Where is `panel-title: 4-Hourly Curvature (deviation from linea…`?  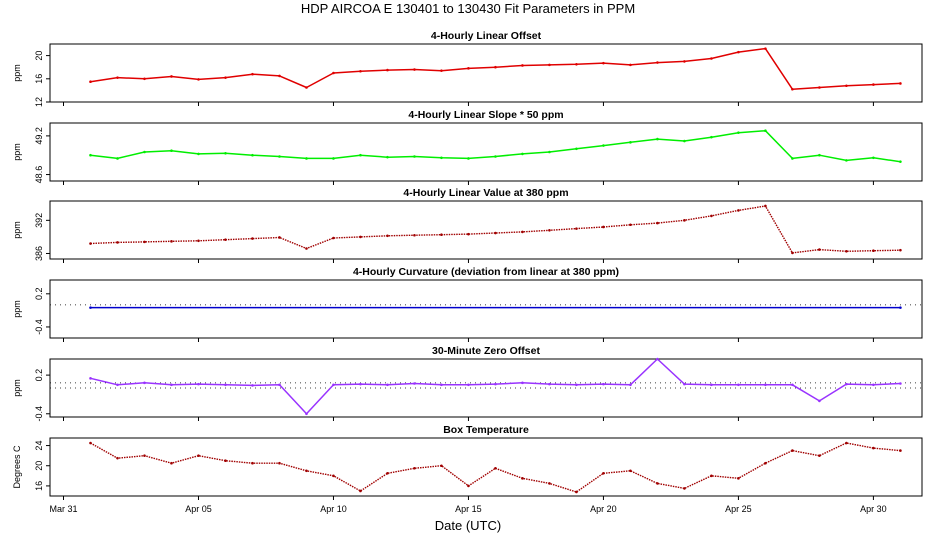
panel-title: 4-Hourly Curvature (deviation from linea… is located at coordinates (486, 272).